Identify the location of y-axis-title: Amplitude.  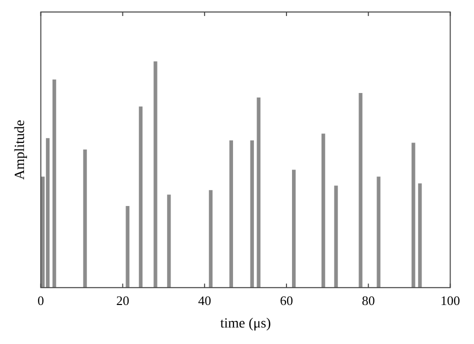
(20, 150).